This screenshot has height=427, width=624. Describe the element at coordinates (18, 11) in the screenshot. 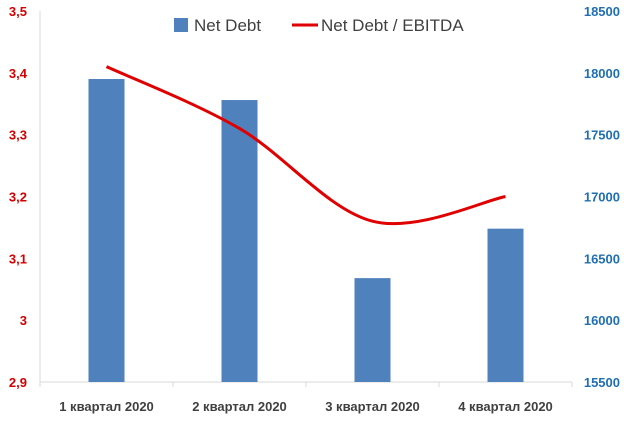

I see `y-axis-left-tick-label: 3,5` at that location.